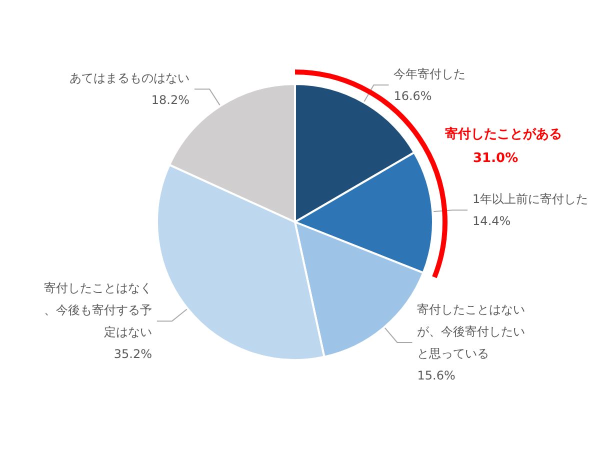 The height and width of the screenshot is (450, 600). What do you see at coordinates (98, 310) in the screenshot?
I see `slice-label: 寄付したことはなく、今後も寄付する予定はない` at bounding box center [98, 310].